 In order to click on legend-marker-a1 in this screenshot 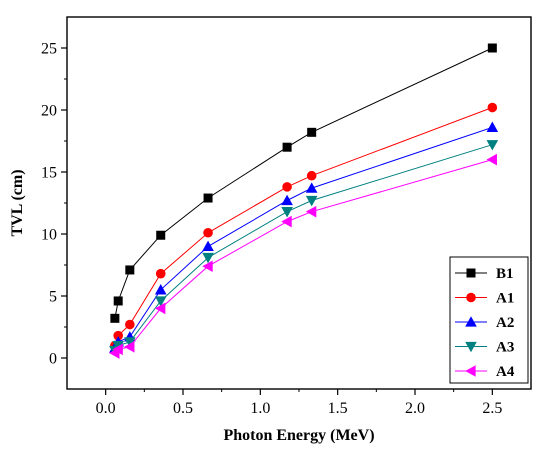, I will do `click(471, 297)`.